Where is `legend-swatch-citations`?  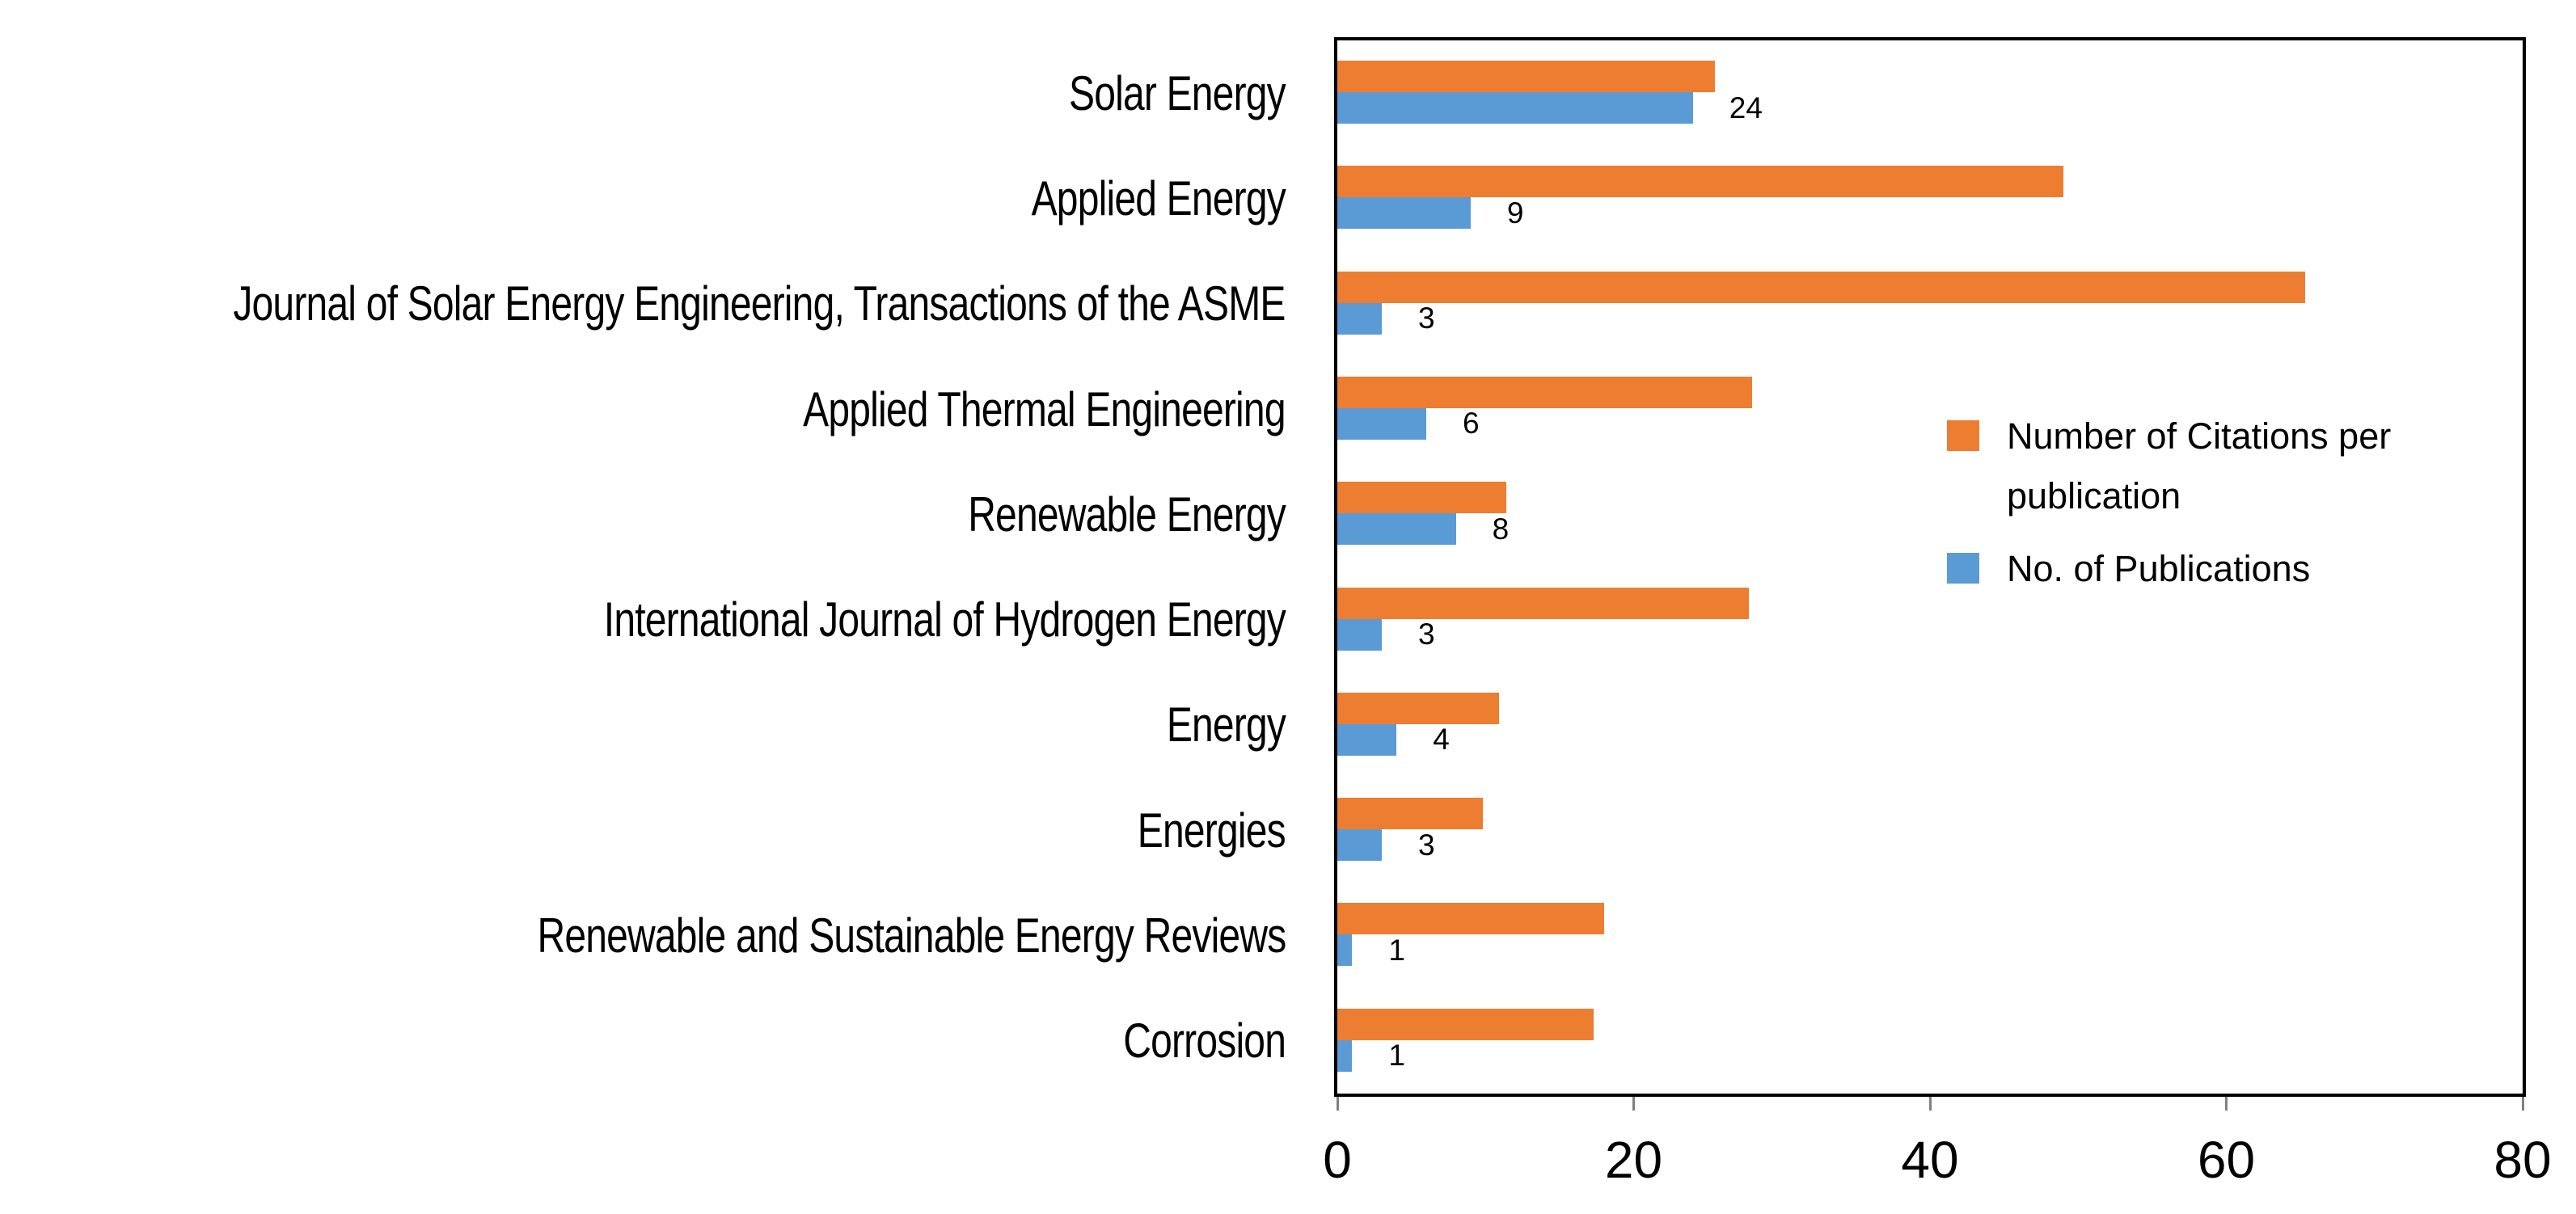
legend-swatch-citations is located at coordinates (1963, 435).